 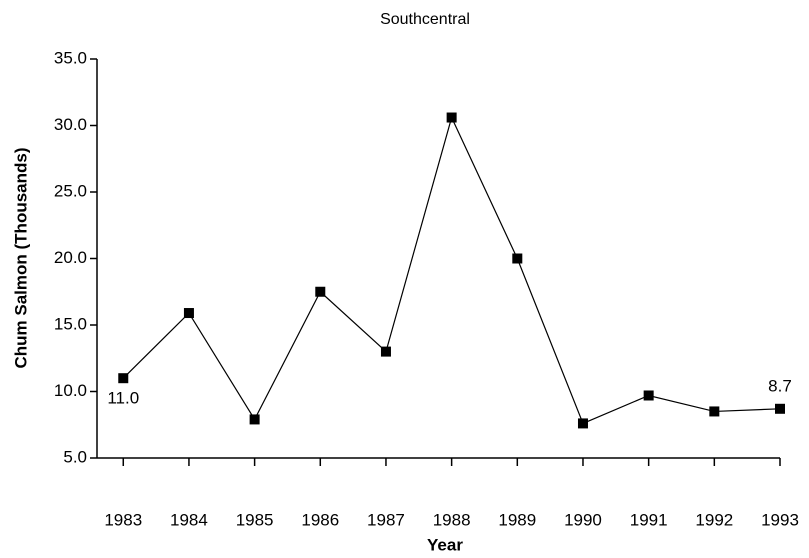 What do you see at coordinates (70, 390) in the screenshot?
I see `y-tick-label: 10.0` at bounding box center [70, 390].